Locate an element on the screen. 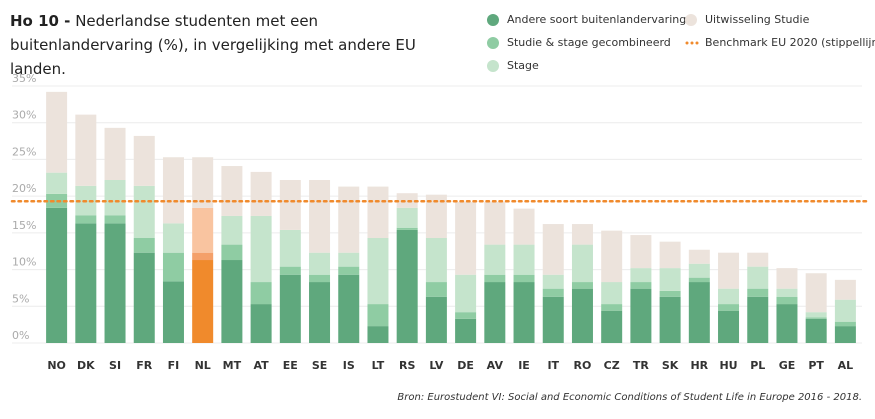 The image size is (875, 419). x-tick-label: RS is located at coordinates (407, 365).